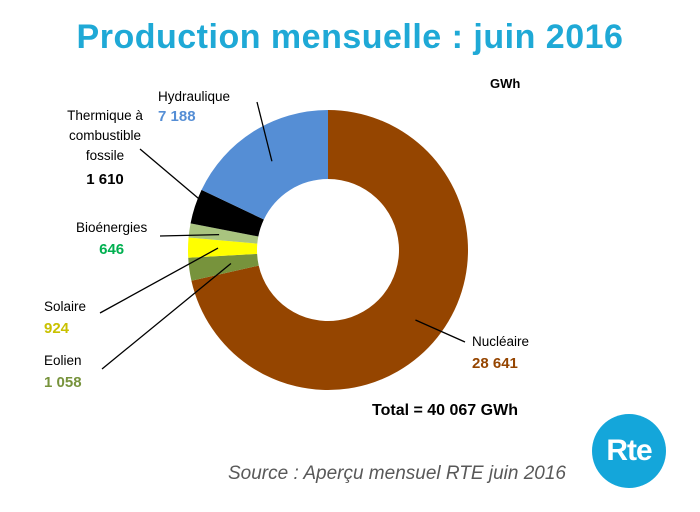 The image size is (700, 512). Describe the element at coordinates (105, 135) in the screenshot. I see `slice-name-thermique: Thermique à combustible fossile` at that location.